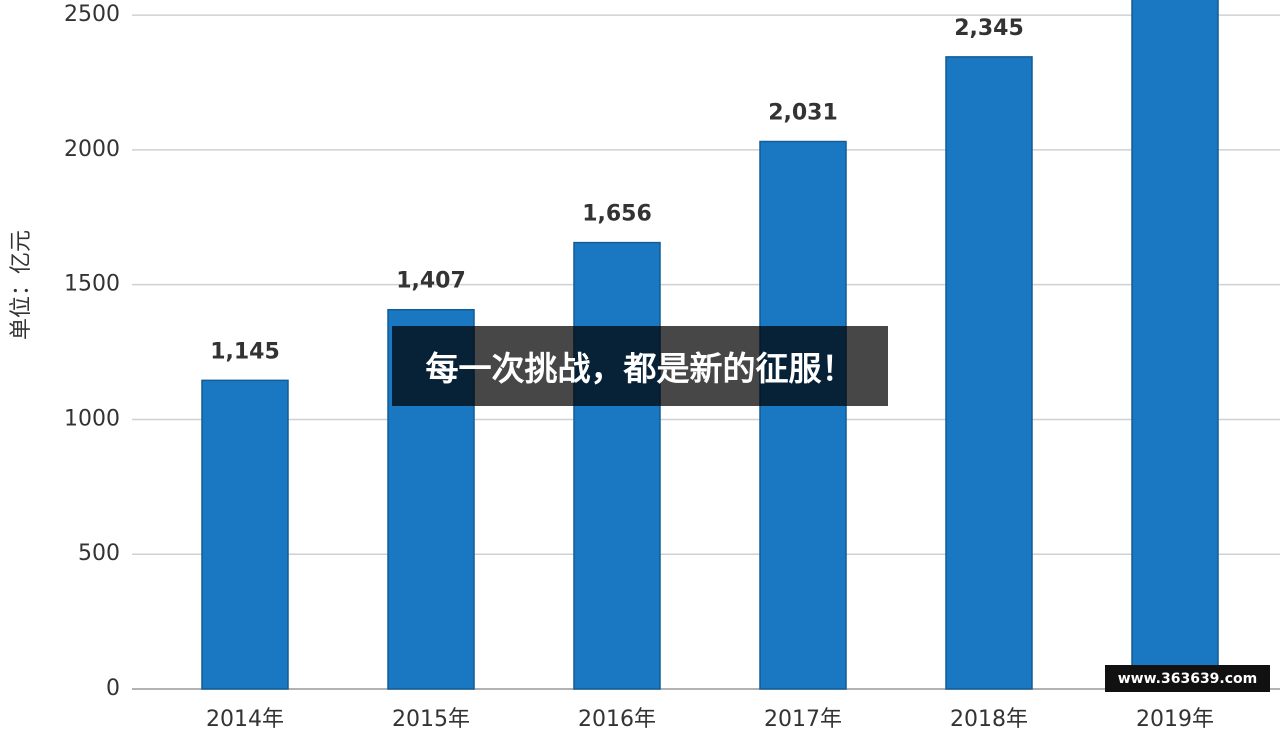  What do you see at coordinates (92, 14) in the screenshot?
I see `y-tick-label: 2500` at bounding box center [92, 14].